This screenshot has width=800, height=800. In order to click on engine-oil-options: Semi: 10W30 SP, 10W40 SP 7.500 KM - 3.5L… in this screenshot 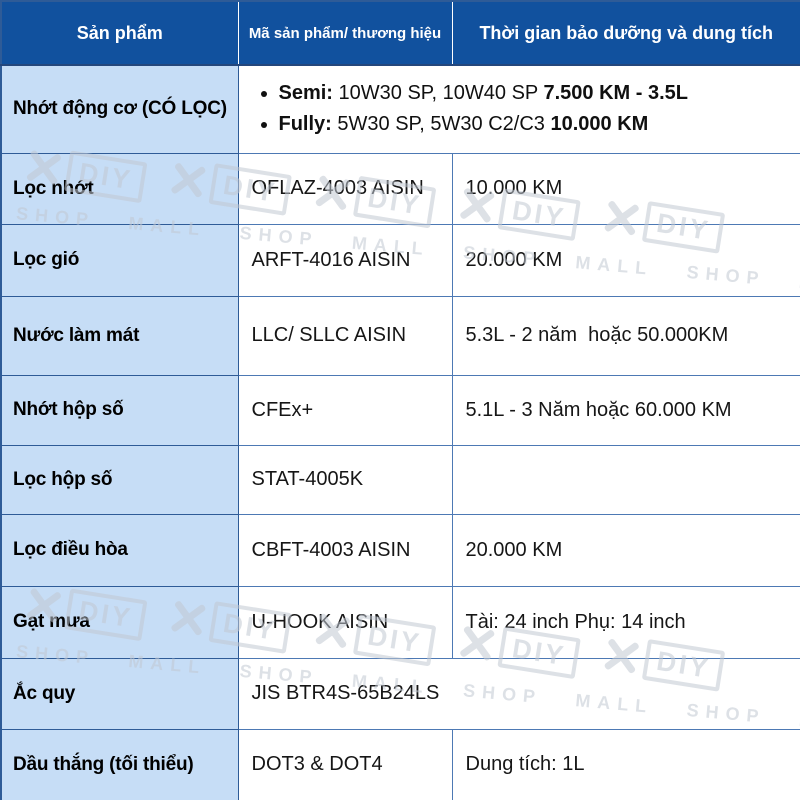, I will do `click(523, 109)`.